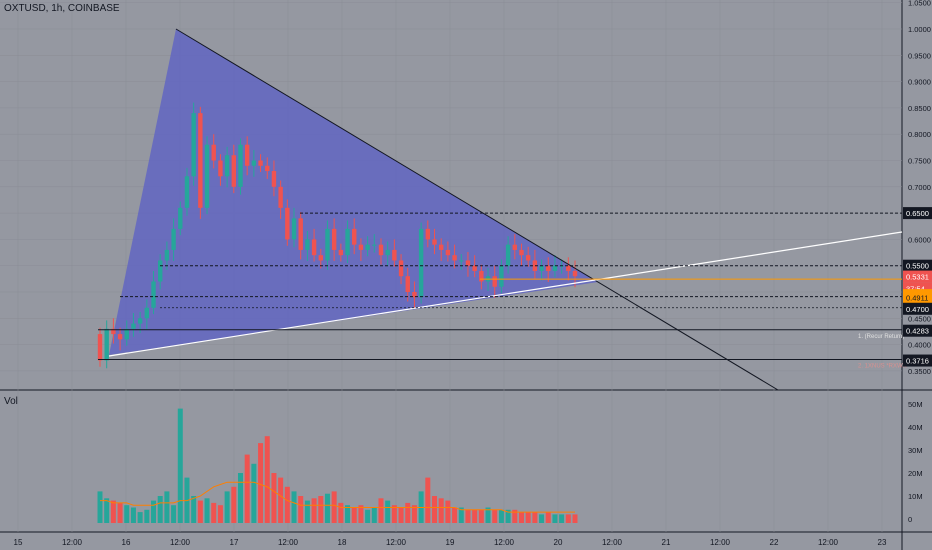 This screenshot has width=932, height=550. I want to click on price-badge-label: 0.5500, so click(917, 266).